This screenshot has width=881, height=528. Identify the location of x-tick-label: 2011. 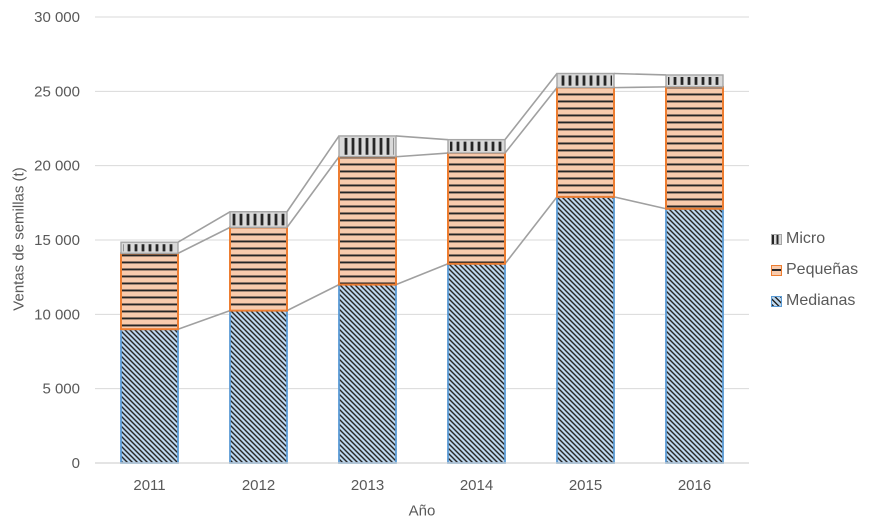
(149, 485).